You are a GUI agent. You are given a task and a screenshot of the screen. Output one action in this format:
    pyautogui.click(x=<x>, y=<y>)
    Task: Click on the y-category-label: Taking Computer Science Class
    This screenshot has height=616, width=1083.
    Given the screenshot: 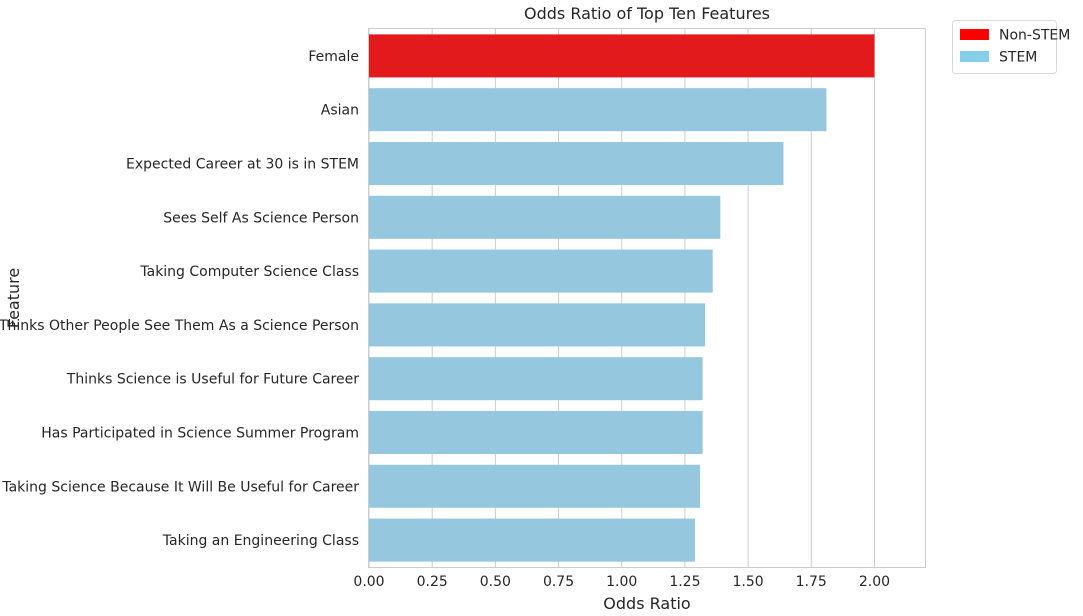 What is the action you would take?
    pyautogui.click(x=249, y=272)
    